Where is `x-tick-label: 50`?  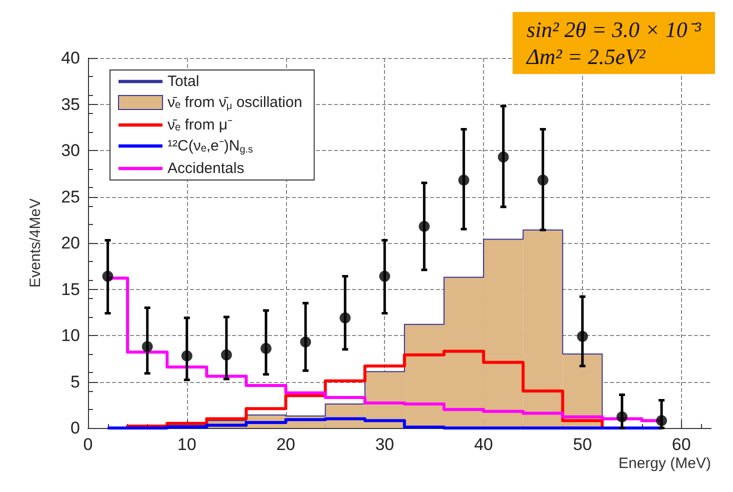
x-tick-label: 50 is located at coordinates (582, 444).